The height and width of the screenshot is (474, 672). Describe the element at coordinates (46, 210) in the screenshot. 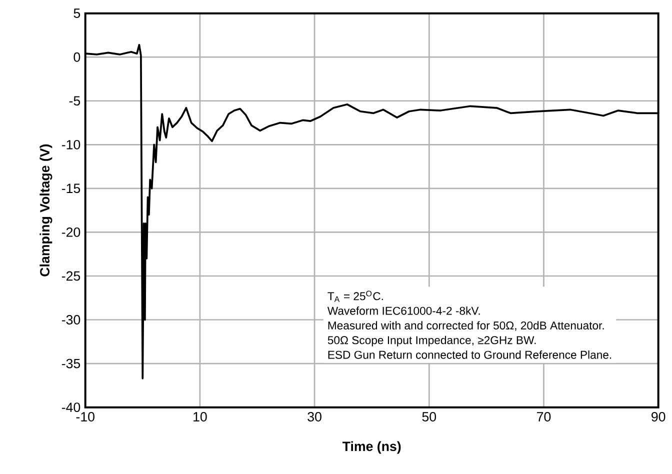

I see `y-axis-title: Clamping Voltage (V)` at that location.